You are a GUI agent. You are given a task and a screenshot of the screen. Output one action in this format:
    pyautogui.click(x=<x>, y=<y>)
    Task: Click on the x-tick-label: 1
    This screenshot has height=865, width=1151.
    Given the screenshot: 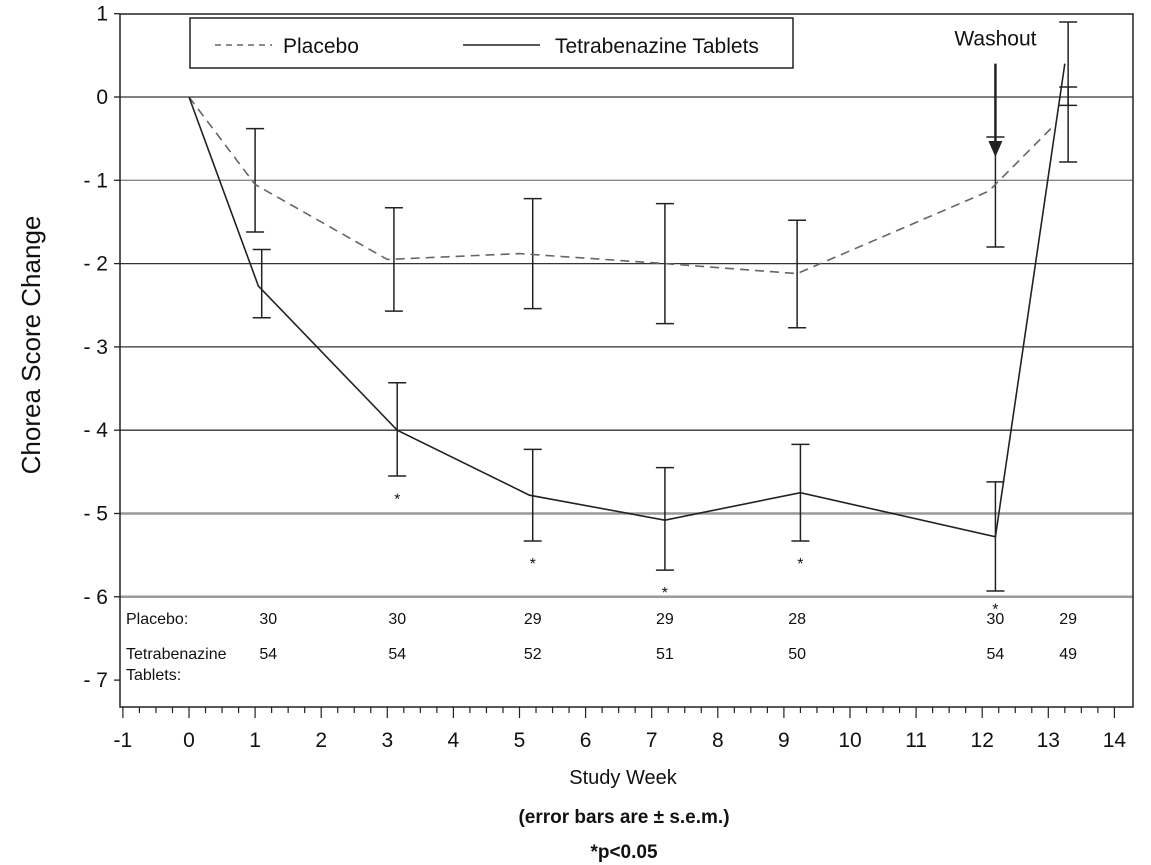 What is the action you would take?
    pyautogui.click(x=255, y=740)
    